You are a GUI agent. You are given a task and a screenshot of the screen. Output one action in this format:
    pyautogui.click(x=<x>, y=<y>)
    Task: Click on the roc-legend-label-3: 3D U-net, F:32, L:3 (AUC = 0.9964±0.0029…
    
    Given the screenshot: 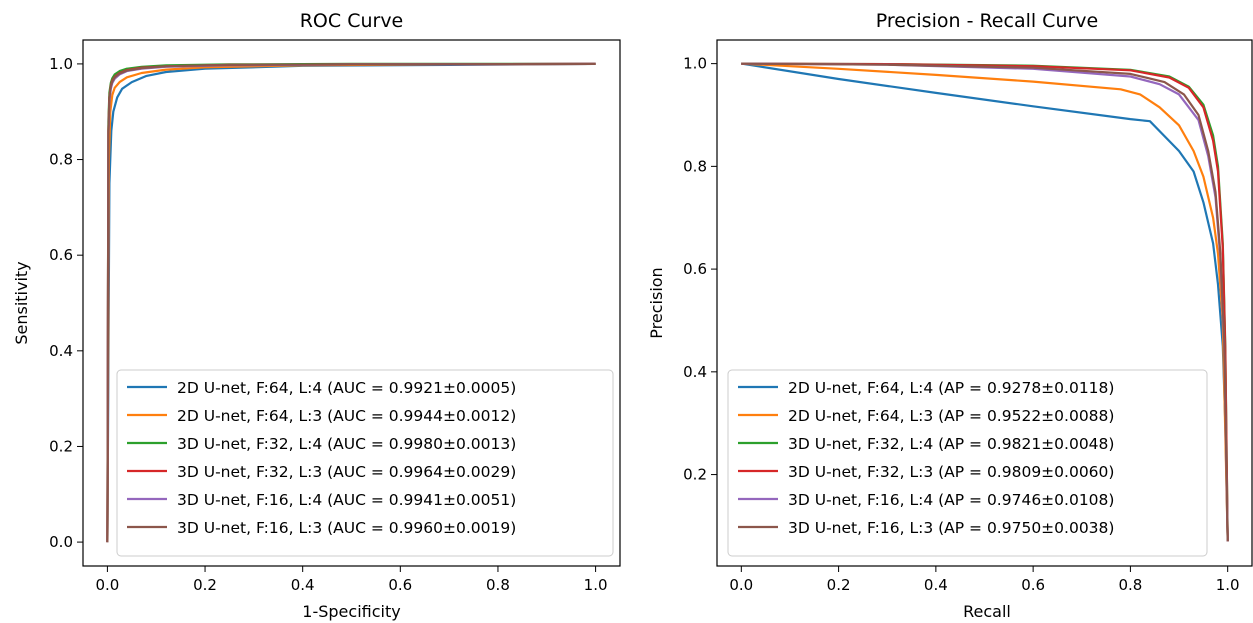 What is the action you would take?
    pyautogui.click(x=346, y=472)
    